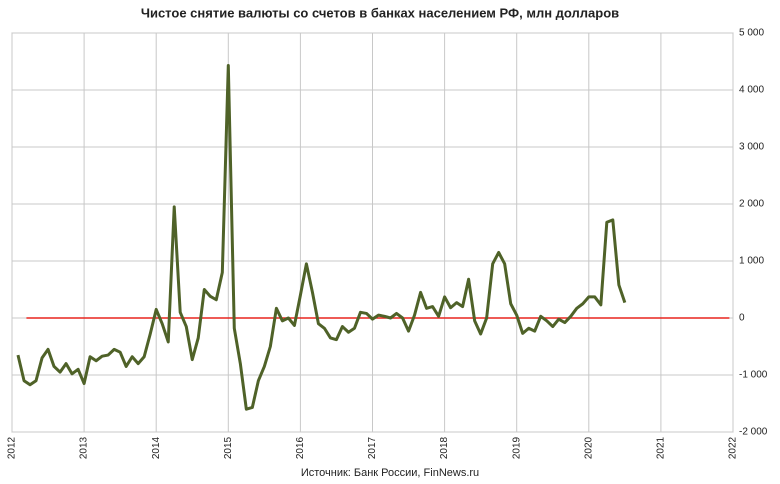 This screenshot has width=780, height=484. What do you see at coordinates (516, 447) in the screenshot?
I see `x-tick-label: 2019` at bounding box center [516, 447].